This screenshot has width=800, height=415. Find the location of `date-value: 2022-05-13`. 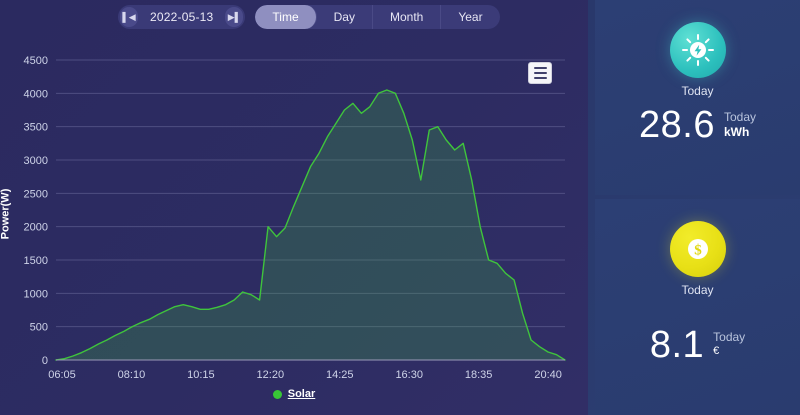

date-value: 2022-05-13 is located at coordinates (182, 17).